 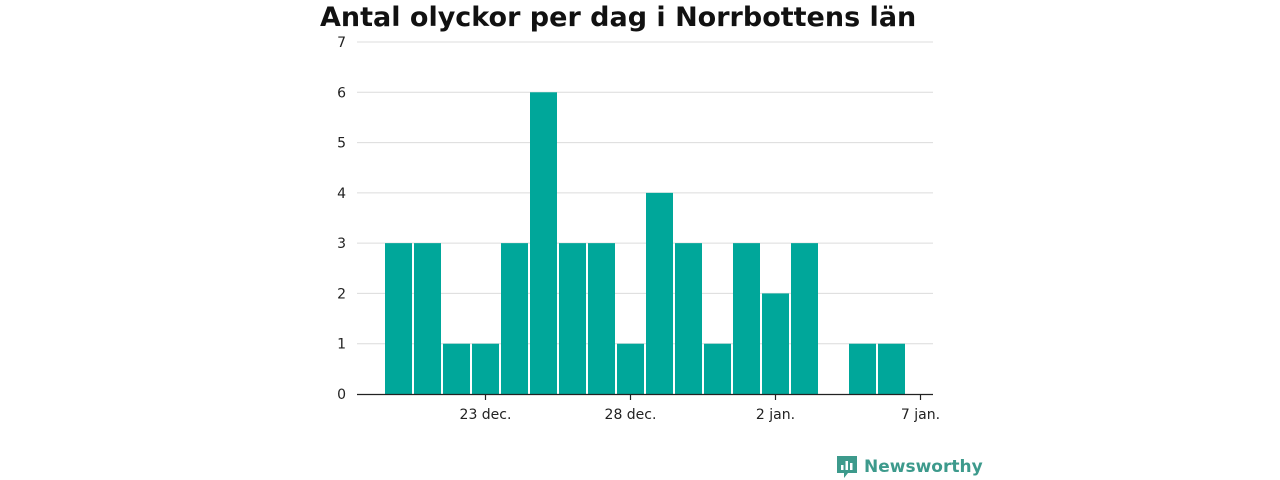 I want to click on chart-title: Antal olyckor per dag i Norrbottens län, so click(x=618, y=17).